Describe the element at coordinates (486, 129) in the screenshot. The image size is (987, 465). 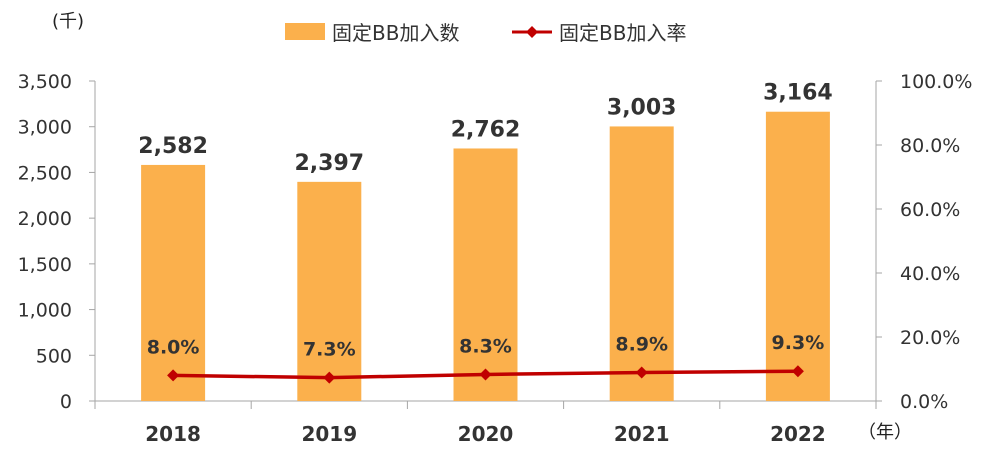
I see `bar-value-label: 2,762` at that location.